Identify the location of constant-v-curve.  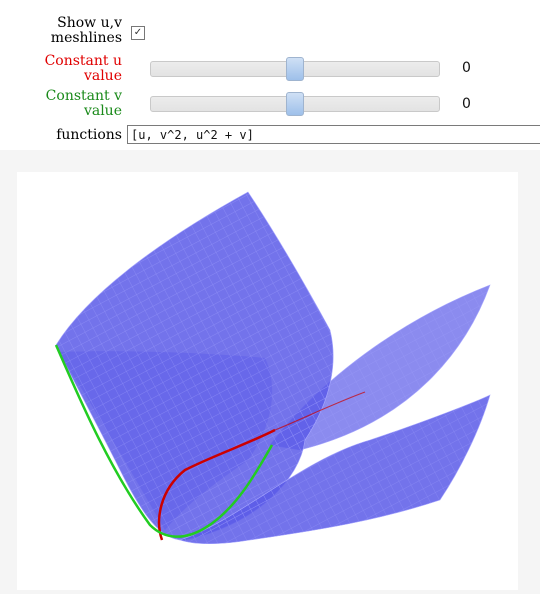
(164, 441).